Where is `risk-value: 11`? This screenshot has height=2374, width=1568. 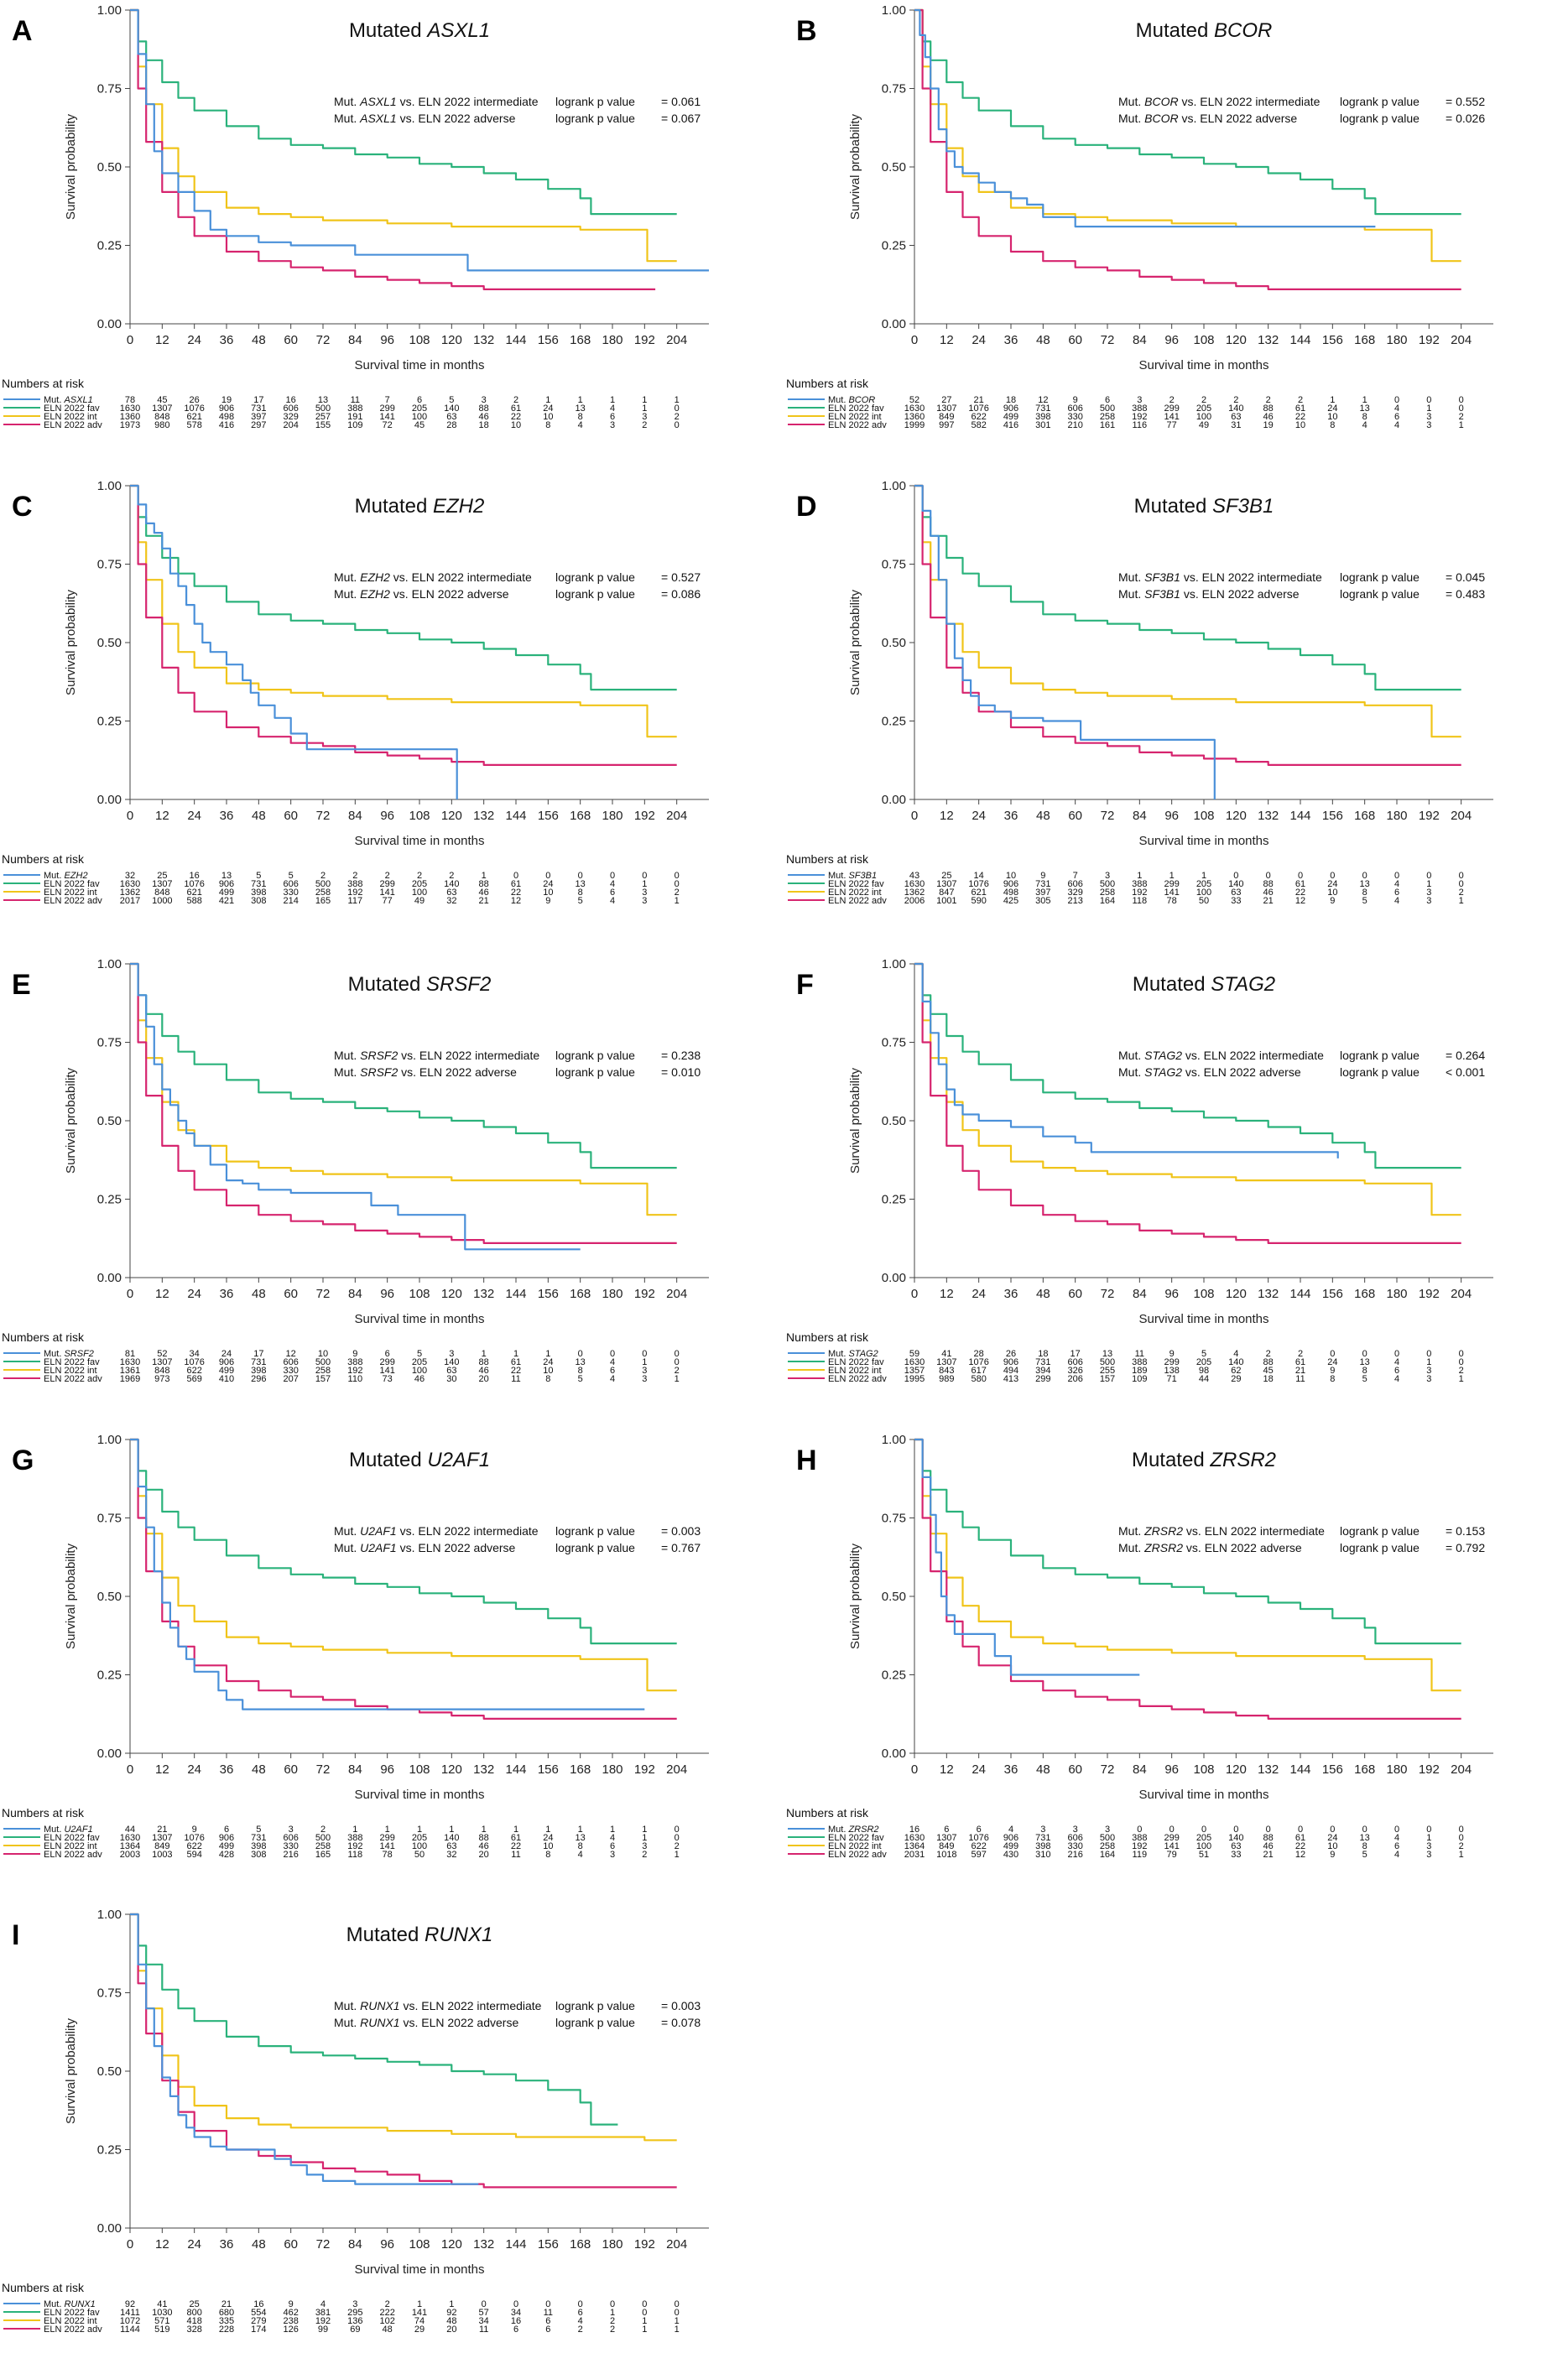 risk-value: 11 is located at coordinates (356, 400).